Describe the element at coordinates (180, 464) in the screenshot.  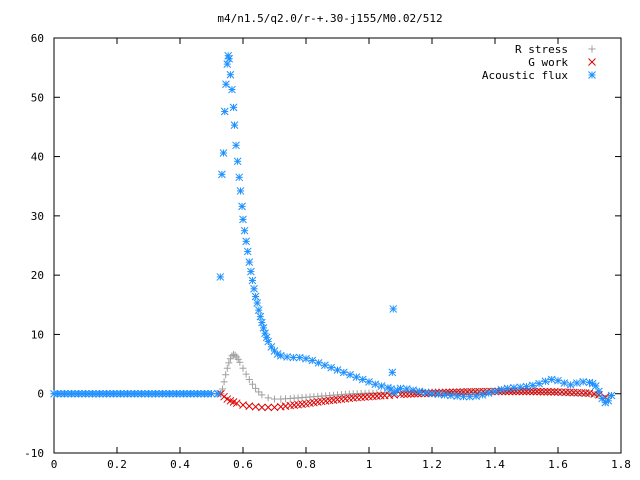
I see `x-tick-label: 0.4` at that location.